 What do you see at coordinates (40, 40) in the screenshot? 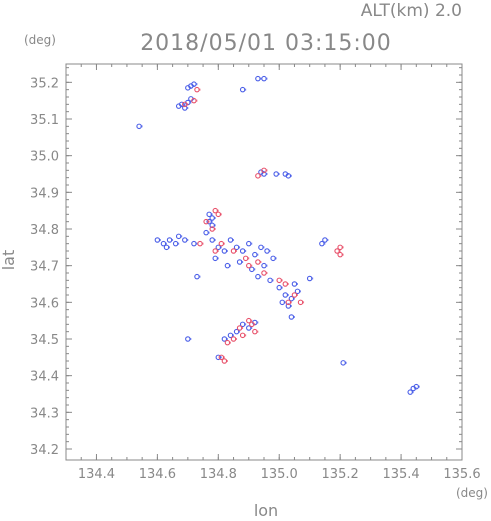
I see `y-unit-label: (deg)` at bounding box center [40, 40].